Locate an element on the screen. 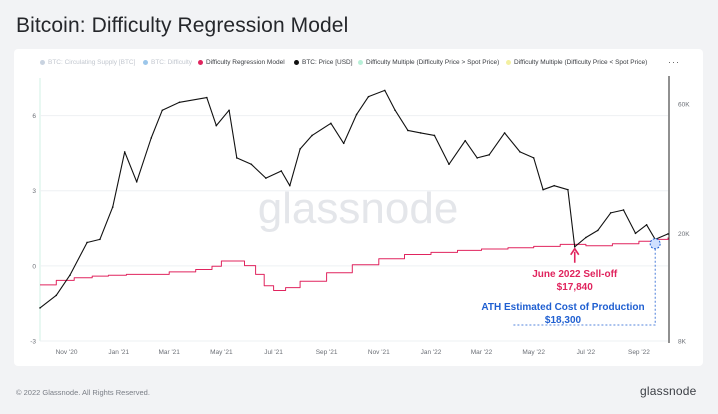 The width and height of the screenshot is (718, 414). more-options-icon: ··· is located at coordinates (674, 62).